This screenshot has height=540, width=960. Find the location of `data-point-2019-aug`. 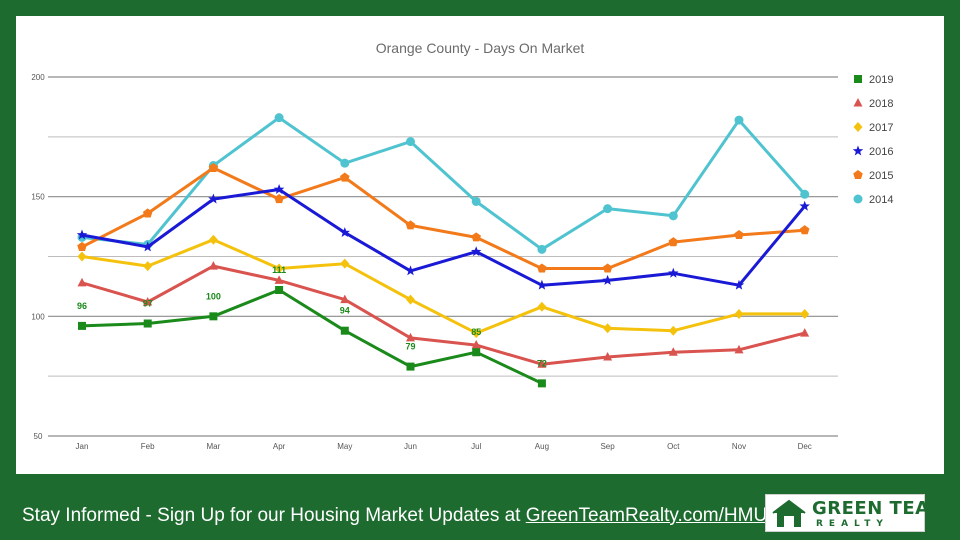

data-point-2019-aug is located at coordinates (541, 383).